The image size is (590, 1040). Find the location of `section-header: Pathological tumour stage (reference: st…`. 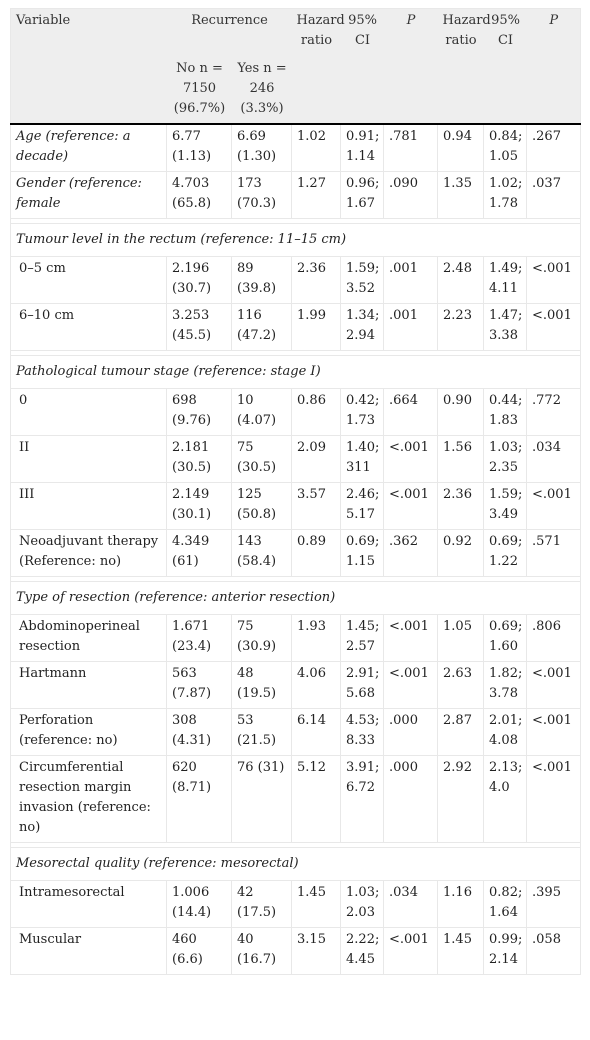

section-header: Pathological tumour stage (reference: st… is located at coordinates (295, 372).